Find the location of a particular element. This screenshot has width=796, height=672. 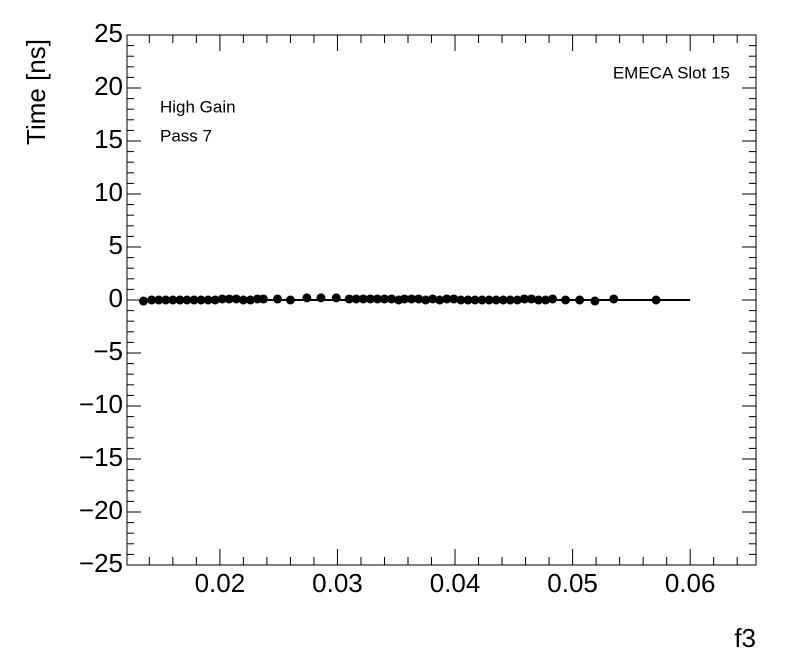

y-tick-label: −5 is located at coordinates (108, 351).